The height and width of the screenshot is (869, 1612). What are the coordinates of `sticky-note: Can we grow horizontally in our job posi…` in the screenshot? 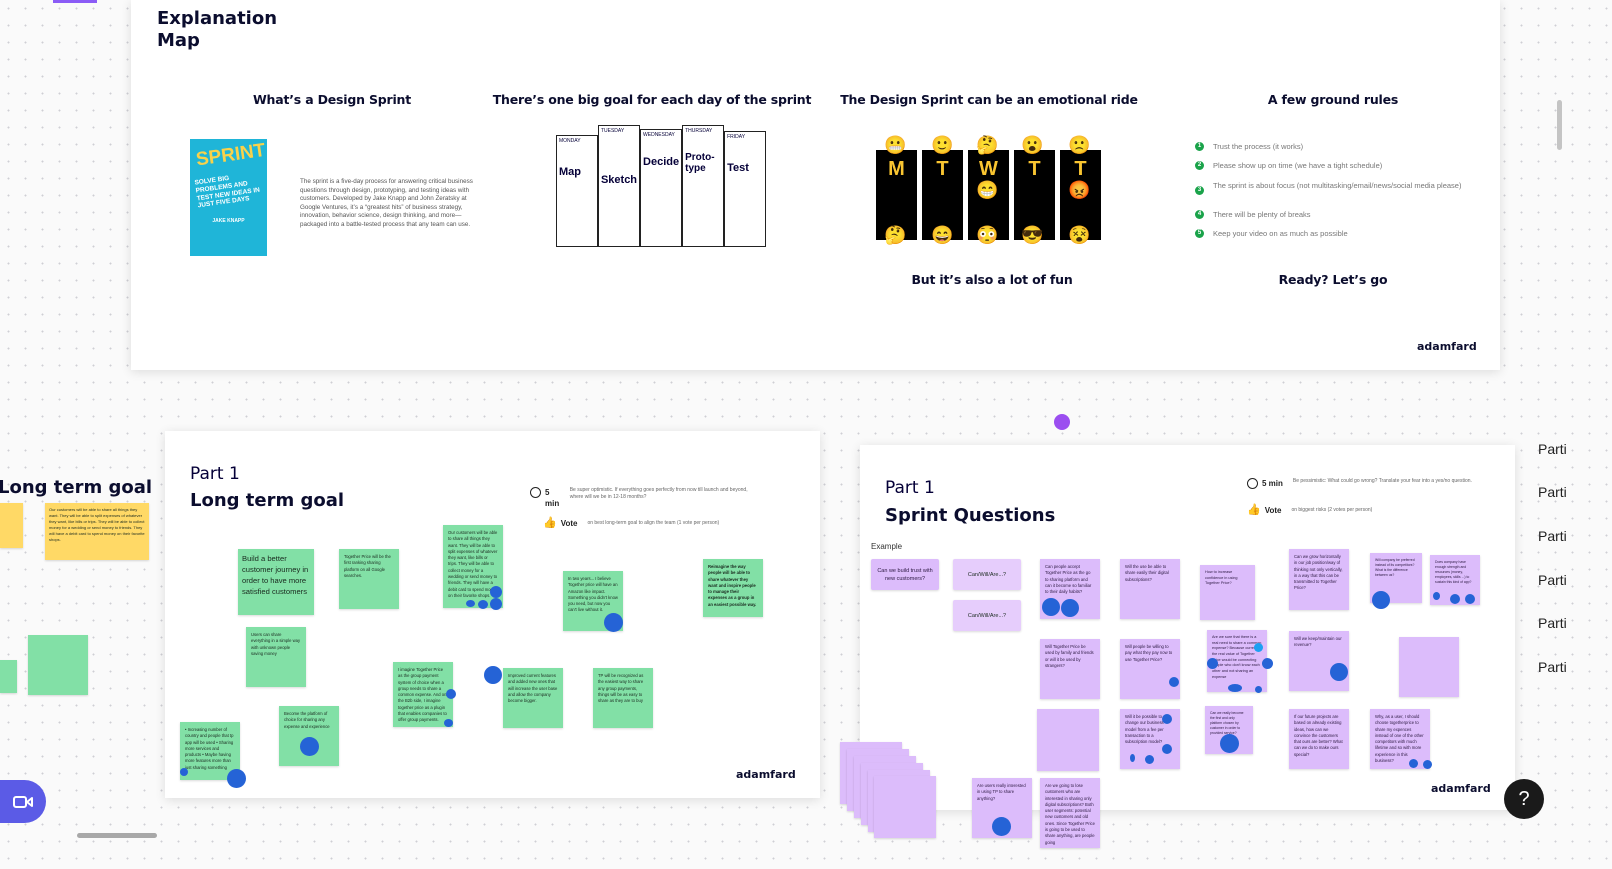 It's located at (1319, 579).